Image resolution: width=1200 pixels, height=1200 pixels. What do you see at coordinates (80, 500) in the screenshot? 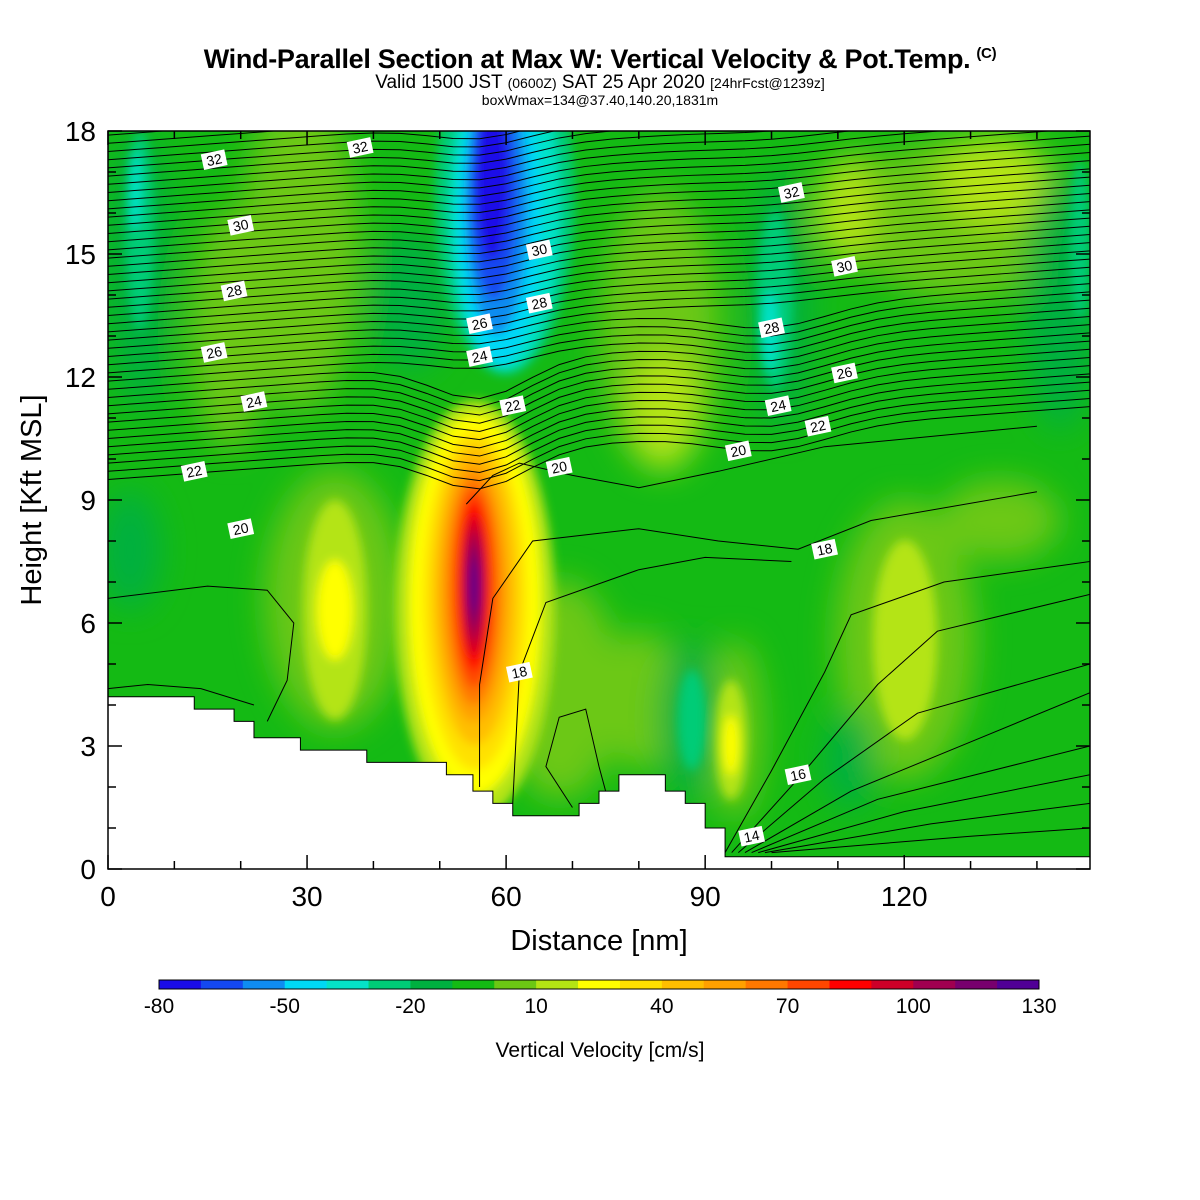
I see `y-tick-labels: 0 3 6 9 12 15 18` at bounding box center [80, 500].